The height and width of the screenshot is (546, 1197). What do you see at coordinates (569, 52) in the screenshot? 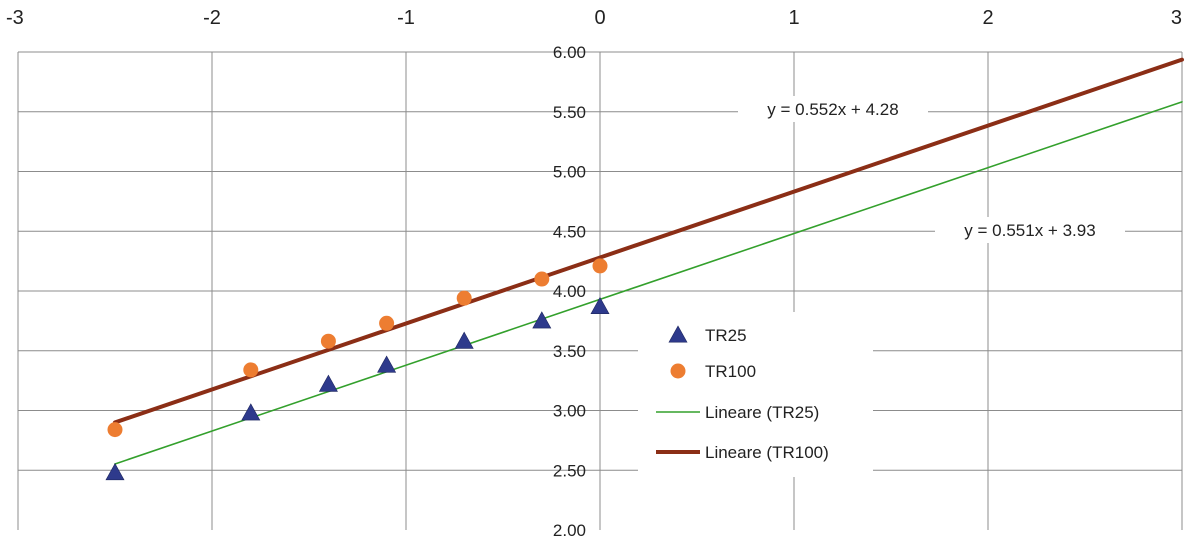
I see `y-tick-label: 6.00` at bounding box center [569, 52].